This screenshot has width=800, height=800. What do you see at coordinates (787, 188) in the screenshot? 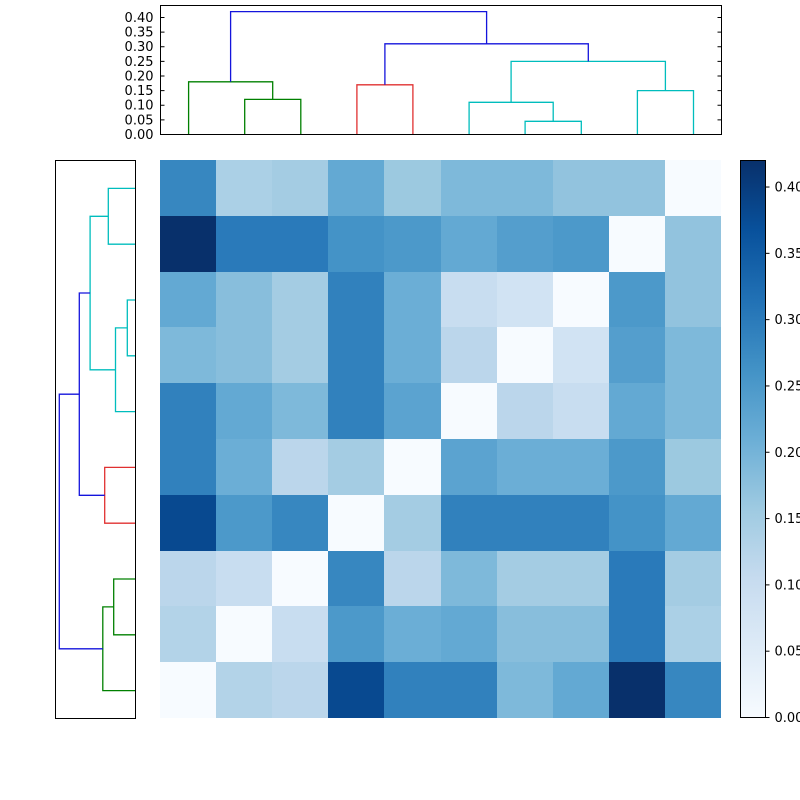
I see `colorbar-tick-label: 0.40` at bounding box center [787, 188].